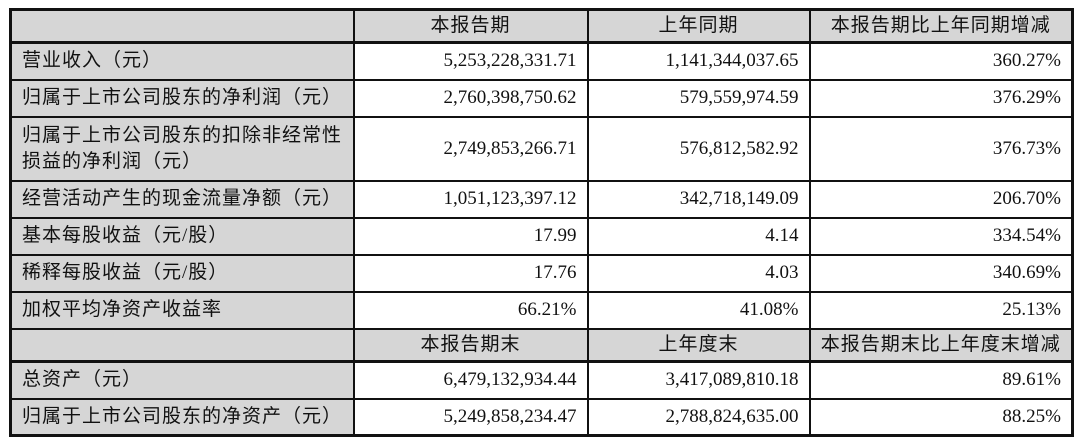  What do you see at coordinates (470, 345) in the screenshot?
I see `col-header-period-end: 本报告期末` at bounding box center [470, 345].